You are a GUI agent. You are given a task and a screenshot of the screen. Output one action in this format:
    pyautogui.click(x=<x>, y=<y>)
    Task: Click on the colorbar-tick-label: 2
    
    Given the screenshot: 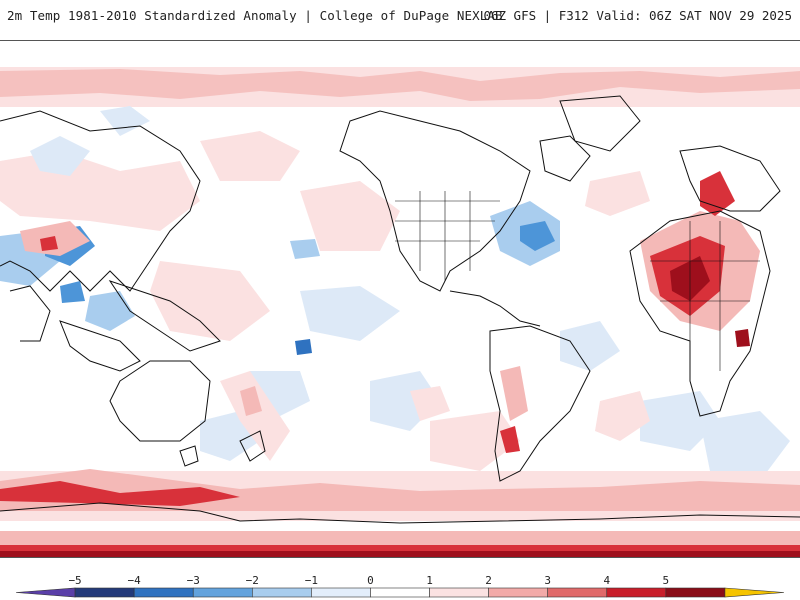 What is the action you would take?
    pyautogui.click(x=488, y=580)
    